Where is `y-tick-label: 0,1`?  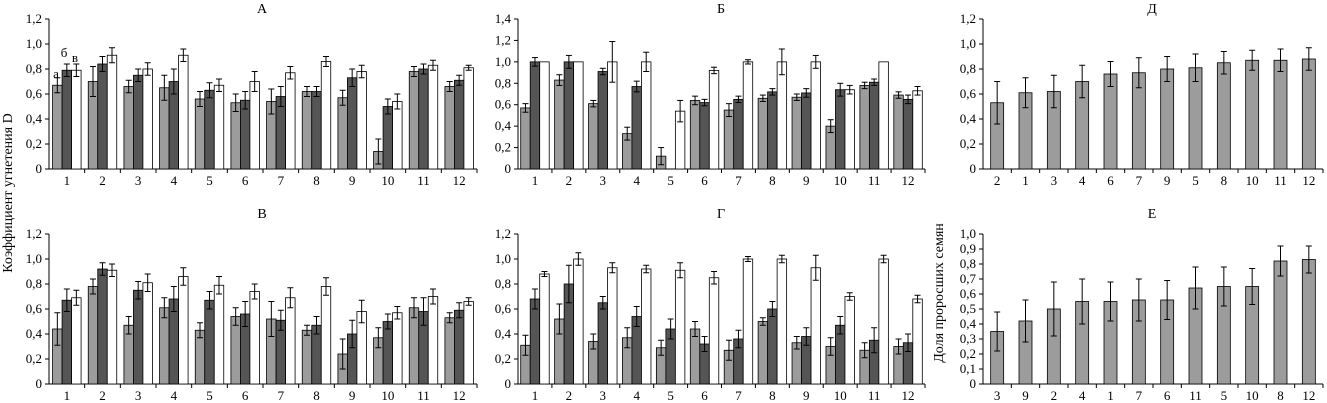 y-tick-label: 0,1 is located at coordinates (968, 368).